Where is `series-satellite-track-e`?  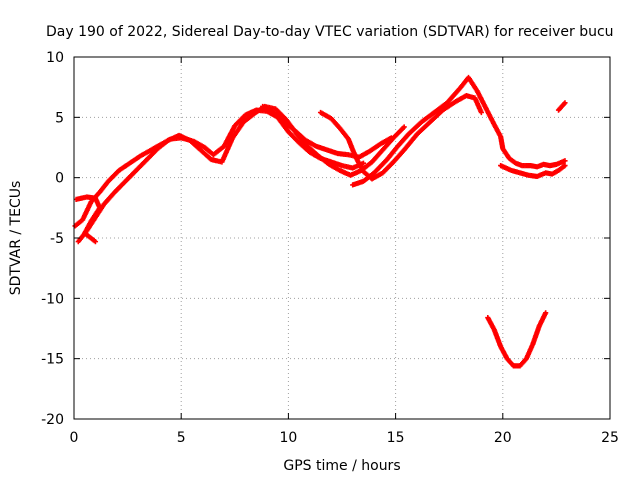
series-satellite-track-e is located at coordinates (459, 131).